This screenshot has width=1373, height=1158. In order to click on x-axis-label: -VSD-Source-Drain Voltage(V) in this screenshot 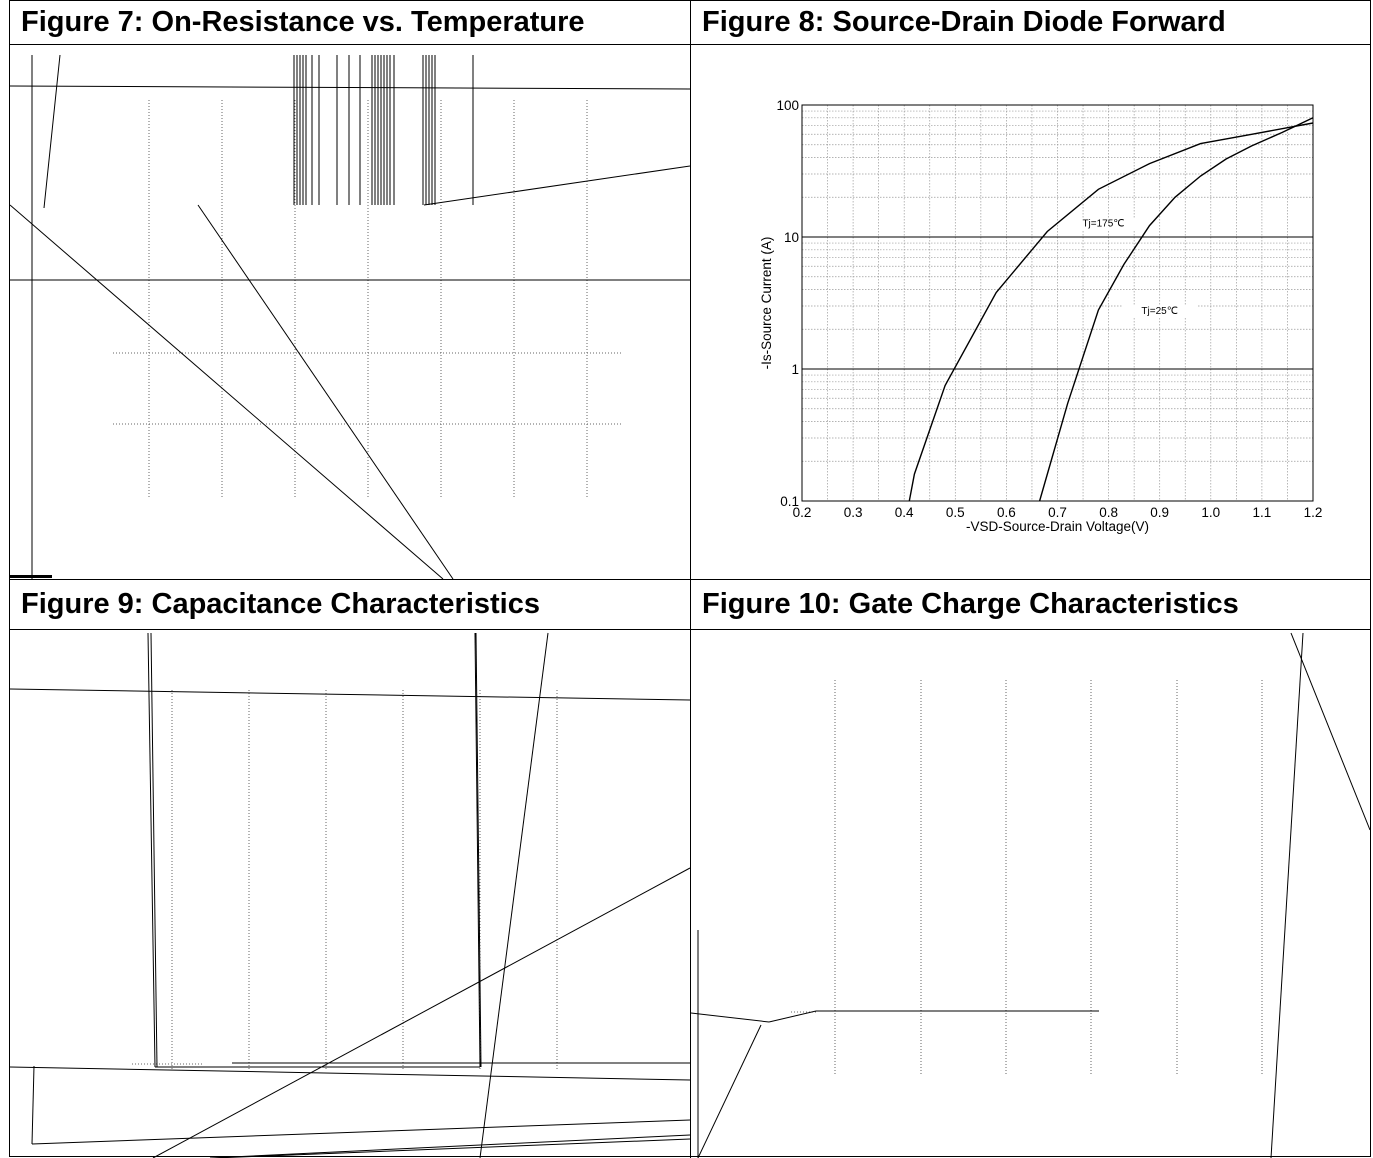, I will do `click(1057, 526)`.